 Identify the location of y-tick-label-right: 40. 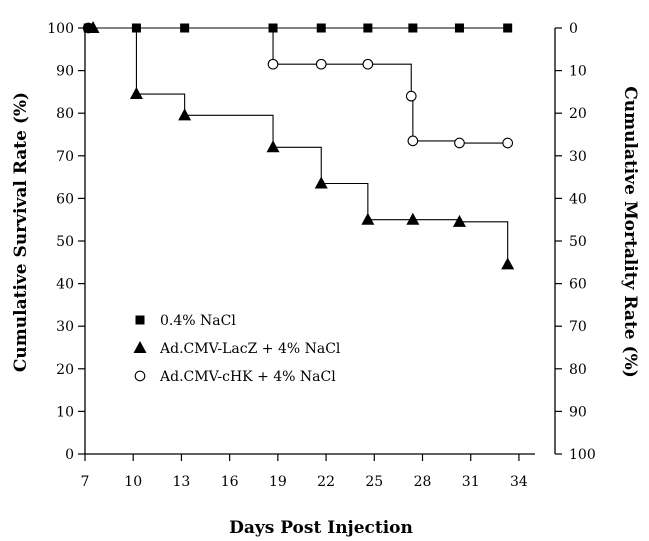
(578, 199).